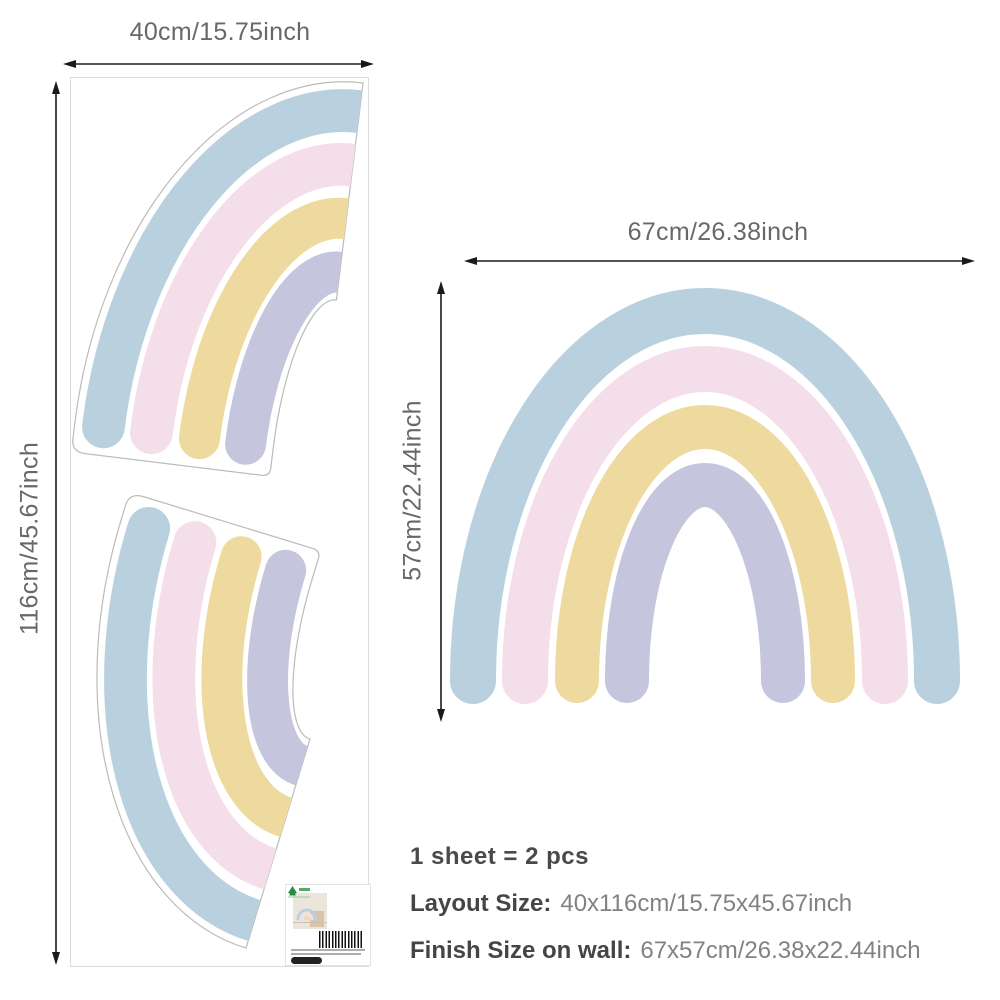 This screenshot has width=1000, height=1000. What do you see at coordinates (718, 232) in the screenshot?
I see `wall-width-label: 67cm/26.38inch` at bounding box center [718, 232].